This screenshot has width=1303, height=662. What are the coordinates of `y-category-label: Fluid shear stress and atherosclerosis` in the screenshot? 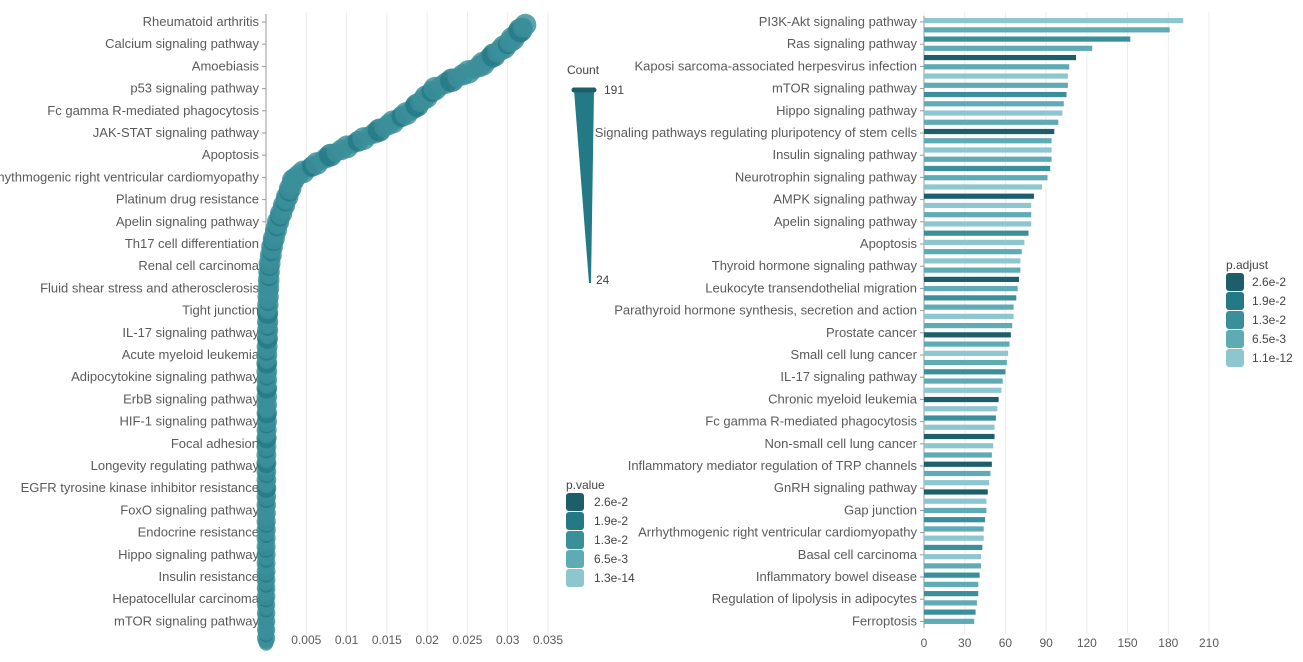 It's located at (149, 287).